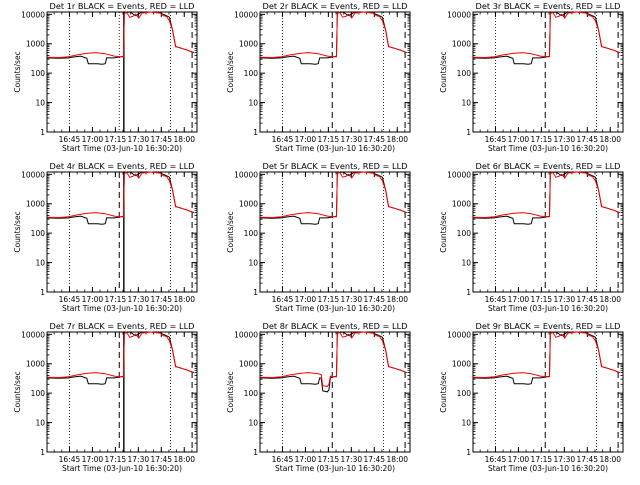  What do you see at coordinates (548, 6) in the screenshot?
I see `panel-title: Det 3r BLACK = Events, RED = LLD` at bounding box center [548, 6].